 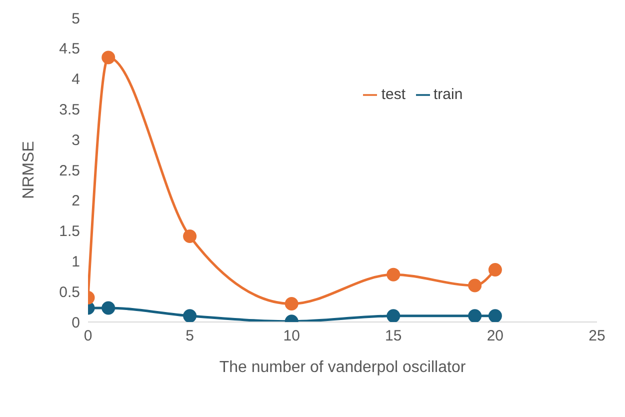 I want to click on y-tick-label: 5, so click(x=76, y=19).